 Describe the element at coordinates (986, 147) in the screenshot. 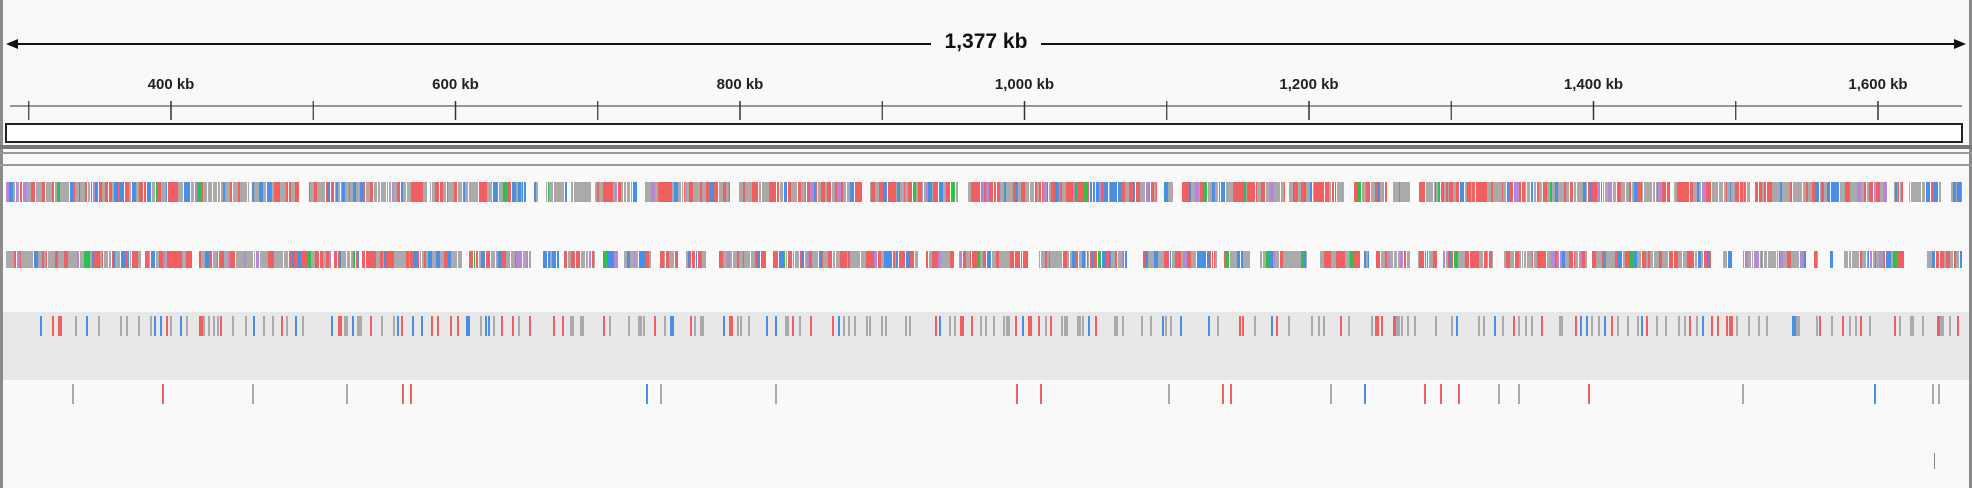

I see `panel-divider` at that location.